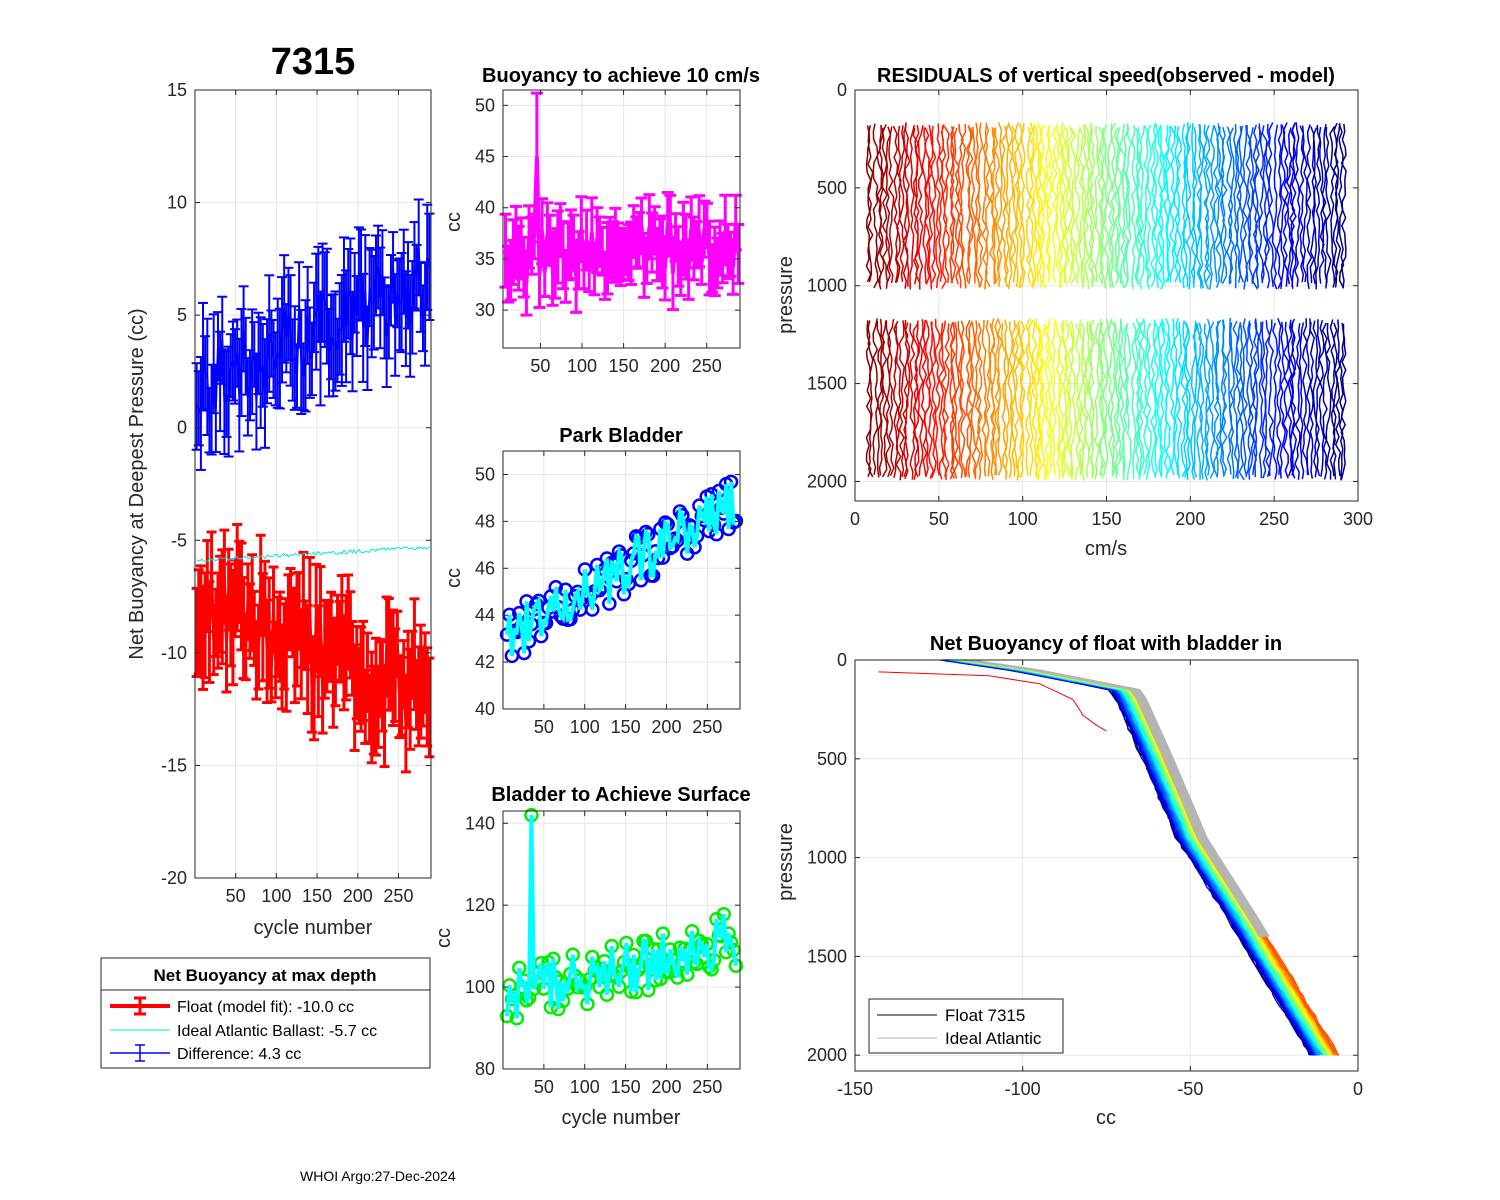 The width and height of the screenshot is (1500, 1200). What do you see at coordinates (1106, 1118) in the screenshot?
I see `bladder-in-xlabel: cc` at bounding box center [1106, 1118].